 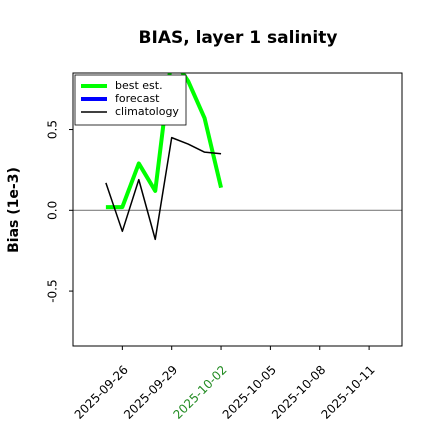 I want to click on legend-label: best est., so click(x=139, y=85).